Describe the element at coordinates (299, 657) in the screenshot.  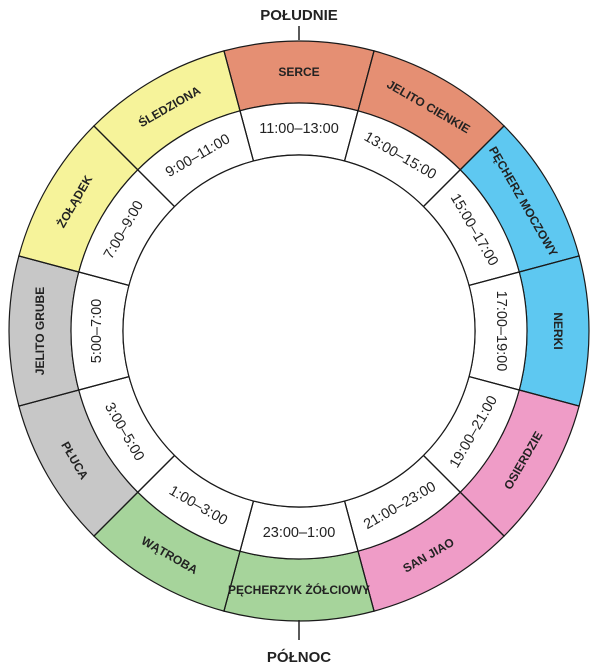
I see `direction-north: PÓŁNOC` at that location.